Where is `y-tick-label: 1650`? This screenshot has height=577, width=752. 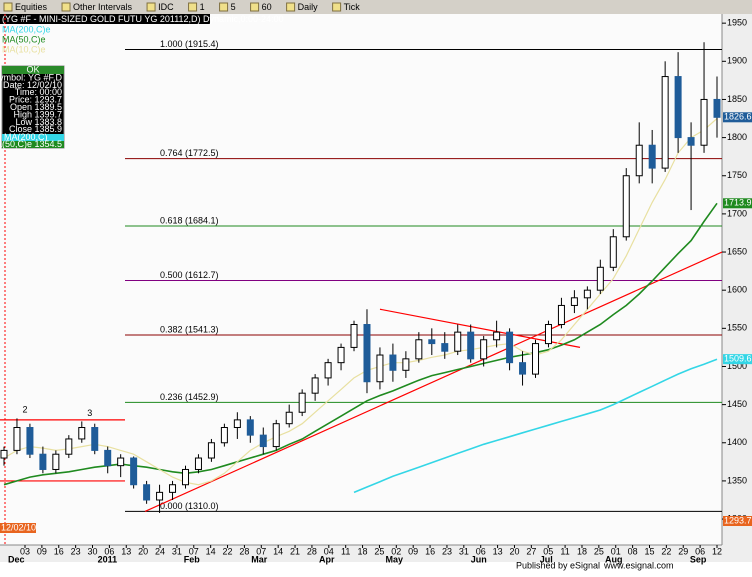
y-tick-label: 1650 is located at coordinates (737, 251).